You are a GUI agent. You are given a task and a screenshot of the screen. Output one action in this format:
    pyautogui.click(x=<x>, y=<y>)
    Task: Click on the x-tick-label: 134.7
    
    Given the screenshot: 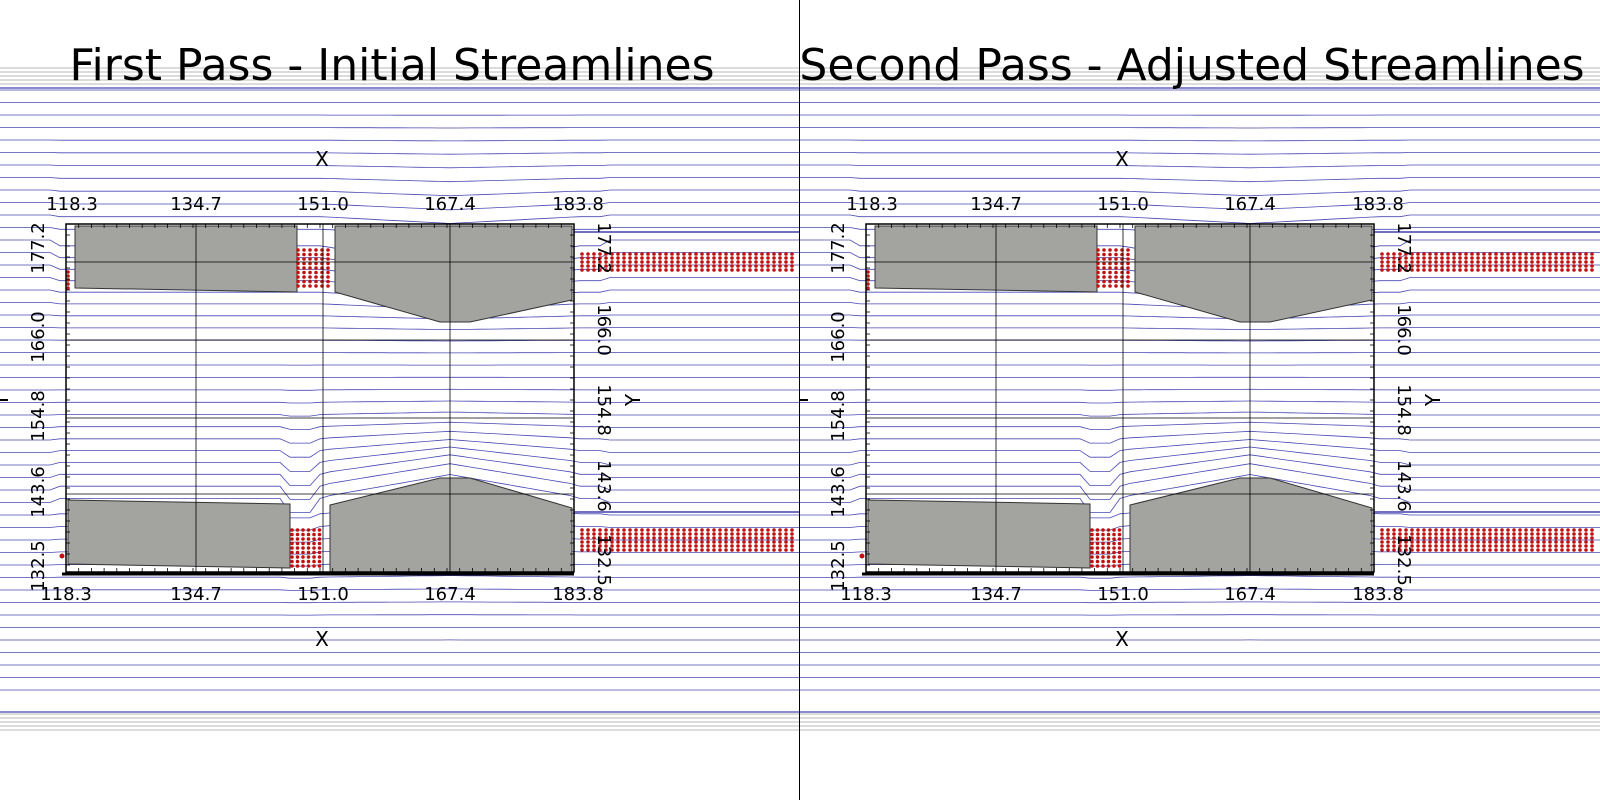 What is the action you would take?
    pyautogui.click(x=996, y=594)
    